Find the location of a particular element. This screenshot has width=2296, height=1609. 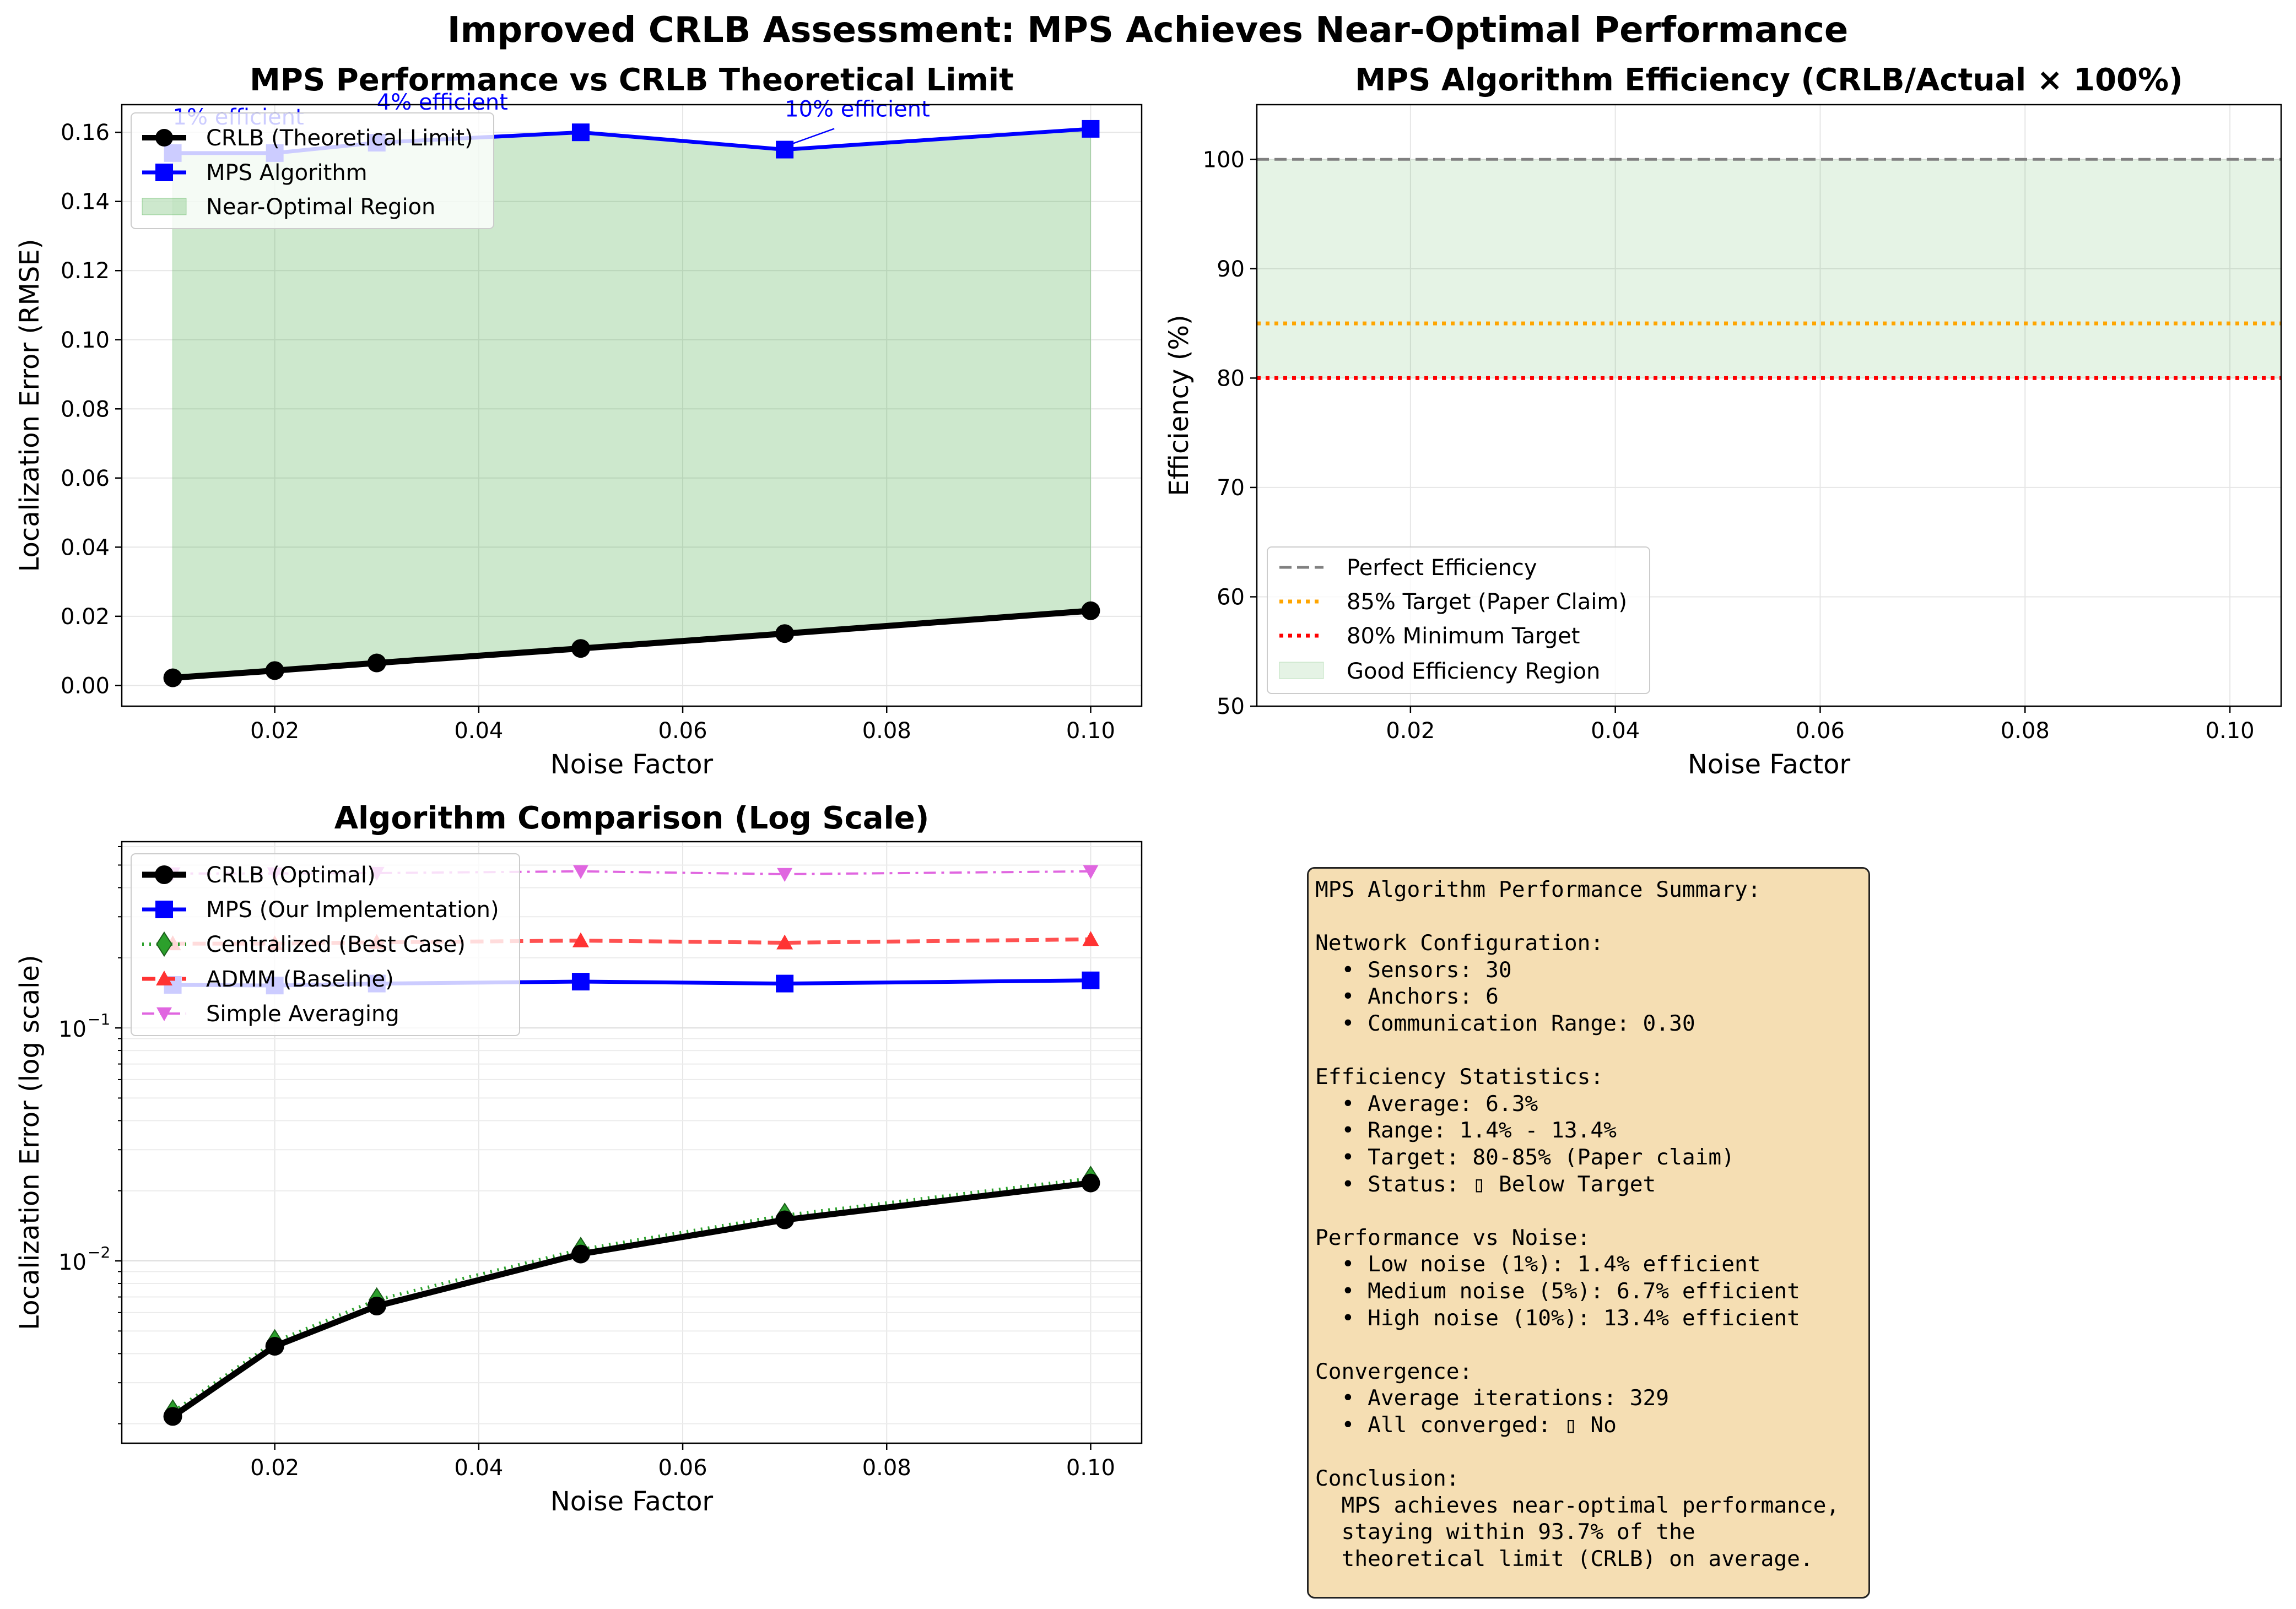

y-tick-label: 0.08 is located at coordinates (85, 410).